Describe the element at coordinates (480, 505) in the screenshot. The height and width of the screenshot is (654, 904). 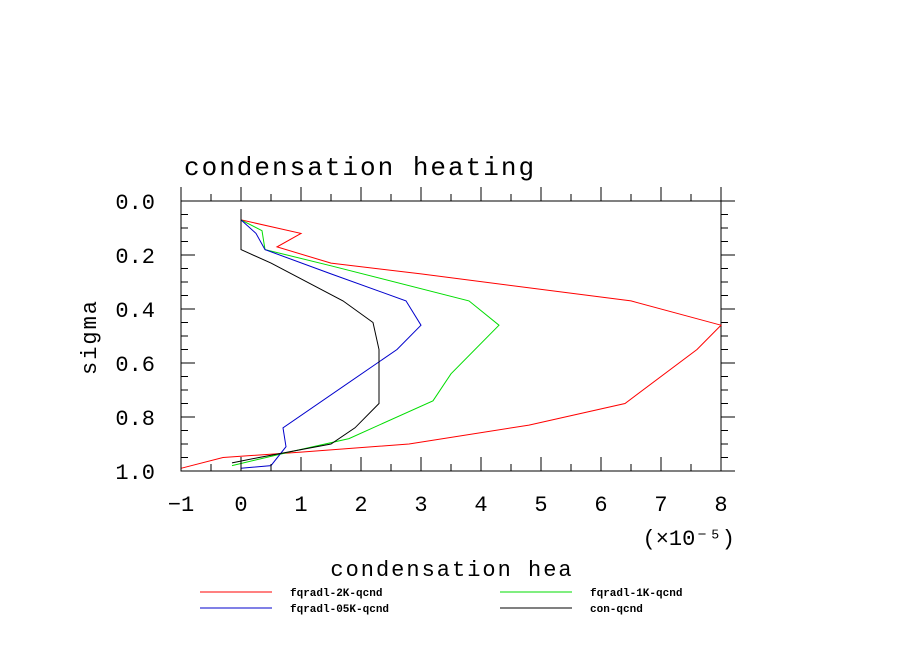
I see `x-tick-label: 4` at that location.